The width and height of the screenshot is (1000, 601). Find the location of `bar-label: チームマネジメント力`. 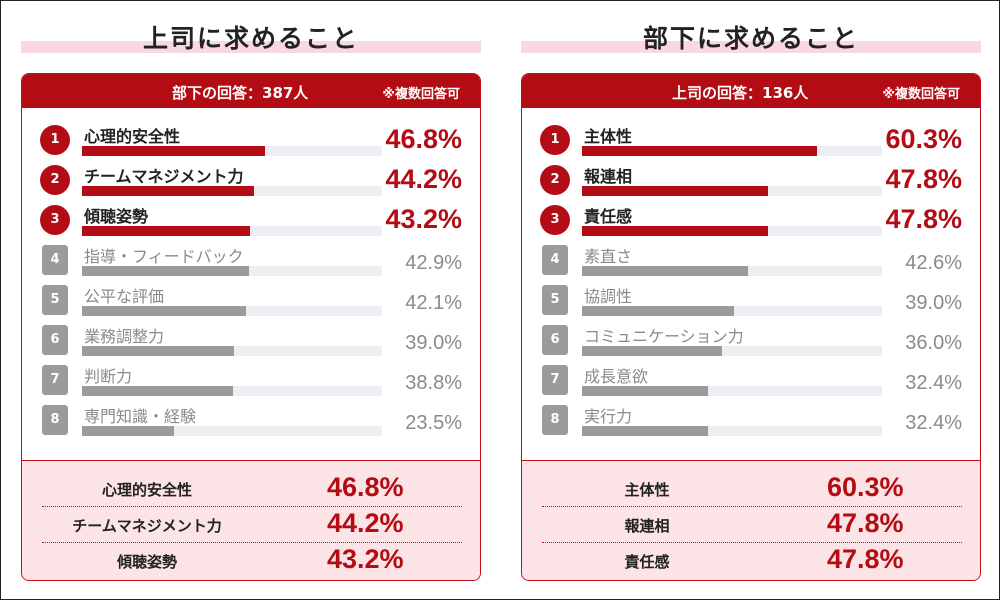

bar-label: チームマネジメント力 is located at coordinates (164, 176).